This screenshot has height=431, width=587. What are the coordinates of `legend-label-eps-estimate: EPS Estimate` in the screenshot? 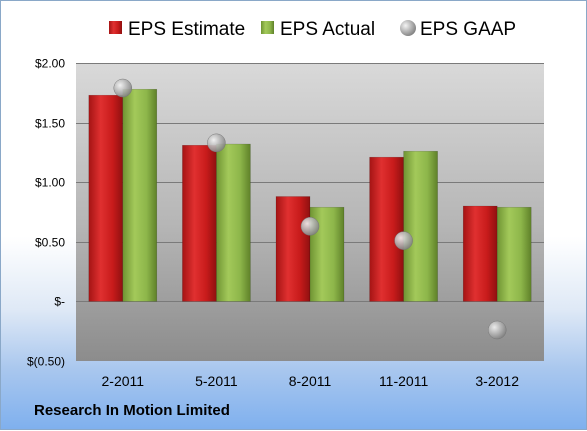 It's located at (186, 29).